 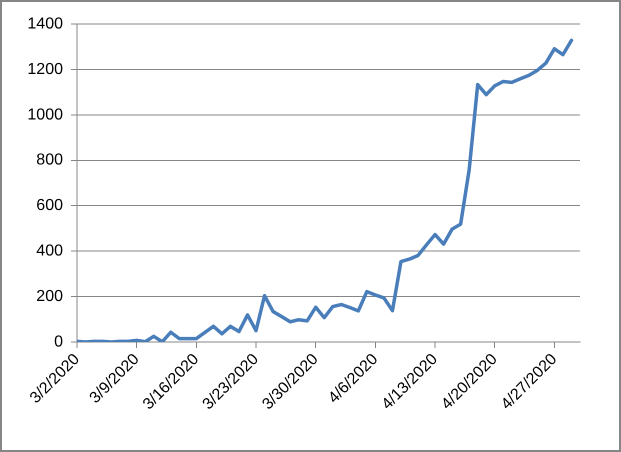 What do you see at coordinates (59, 341) in the screenshot?
I see `y-tick-label: 0` at bounding box center [59, 341].